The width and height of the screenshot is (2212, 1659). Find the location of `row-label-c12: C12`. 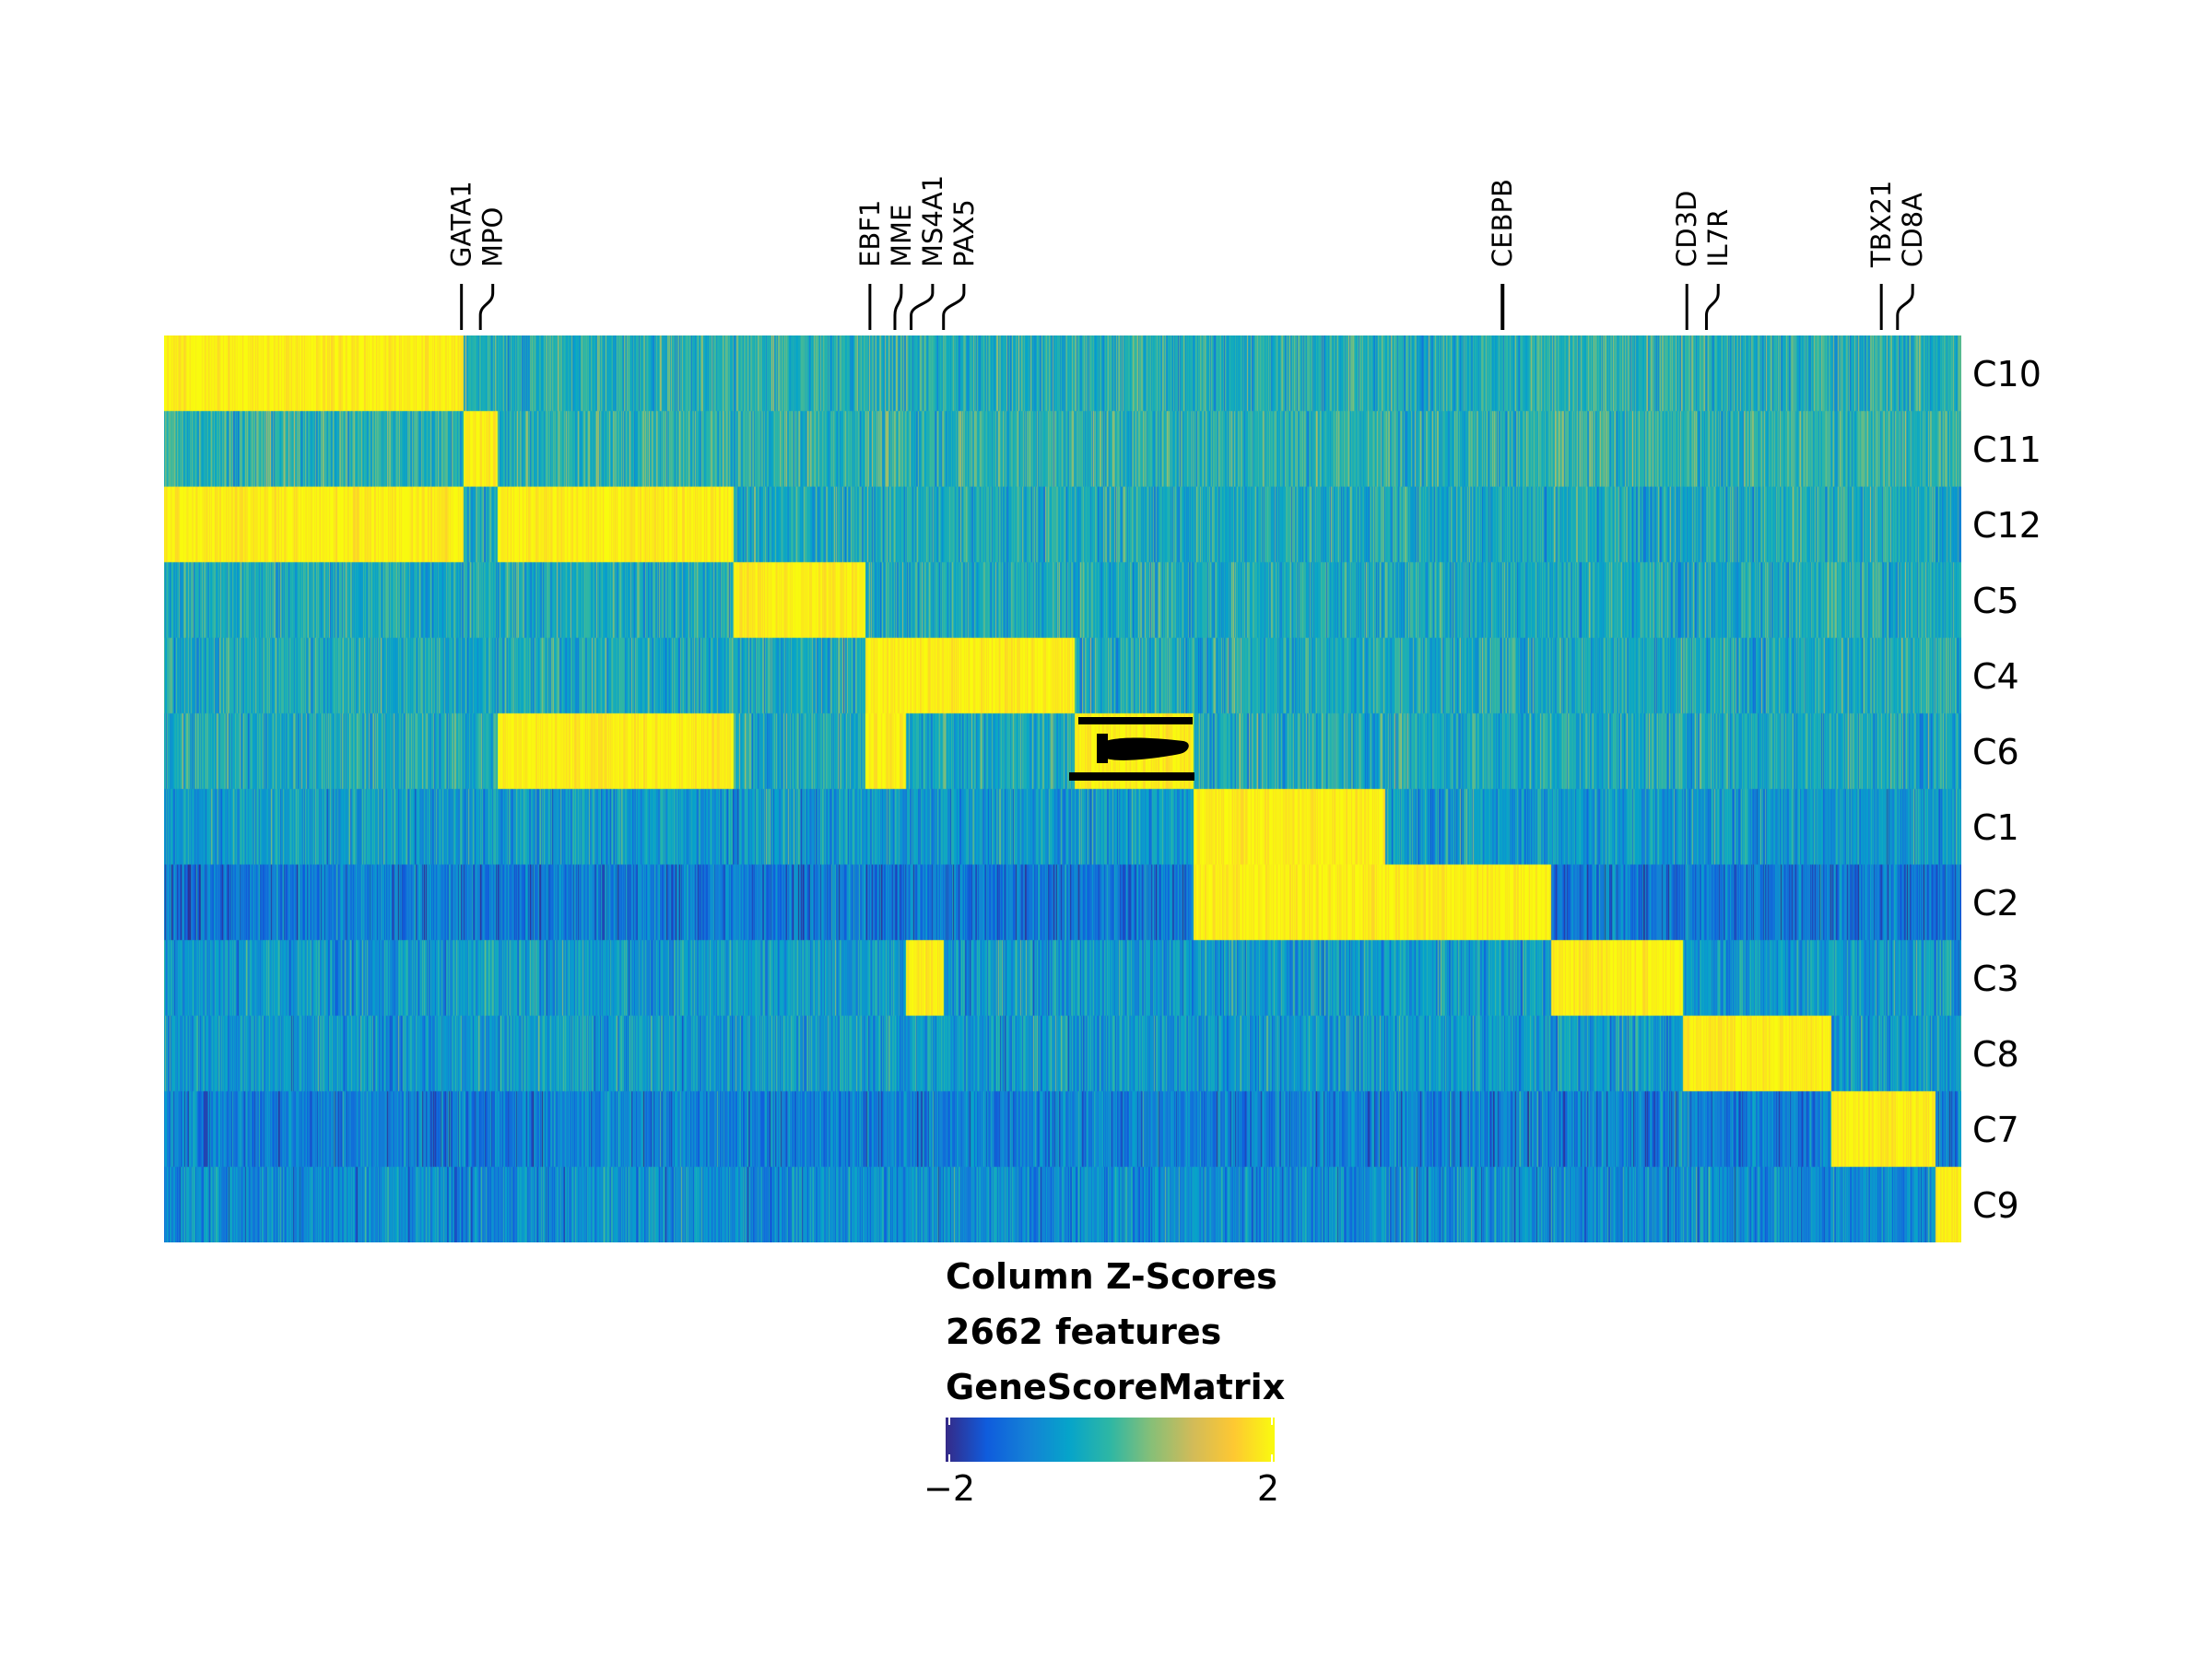

row-label-c12: C12 is located at coordinates (2006, 525).